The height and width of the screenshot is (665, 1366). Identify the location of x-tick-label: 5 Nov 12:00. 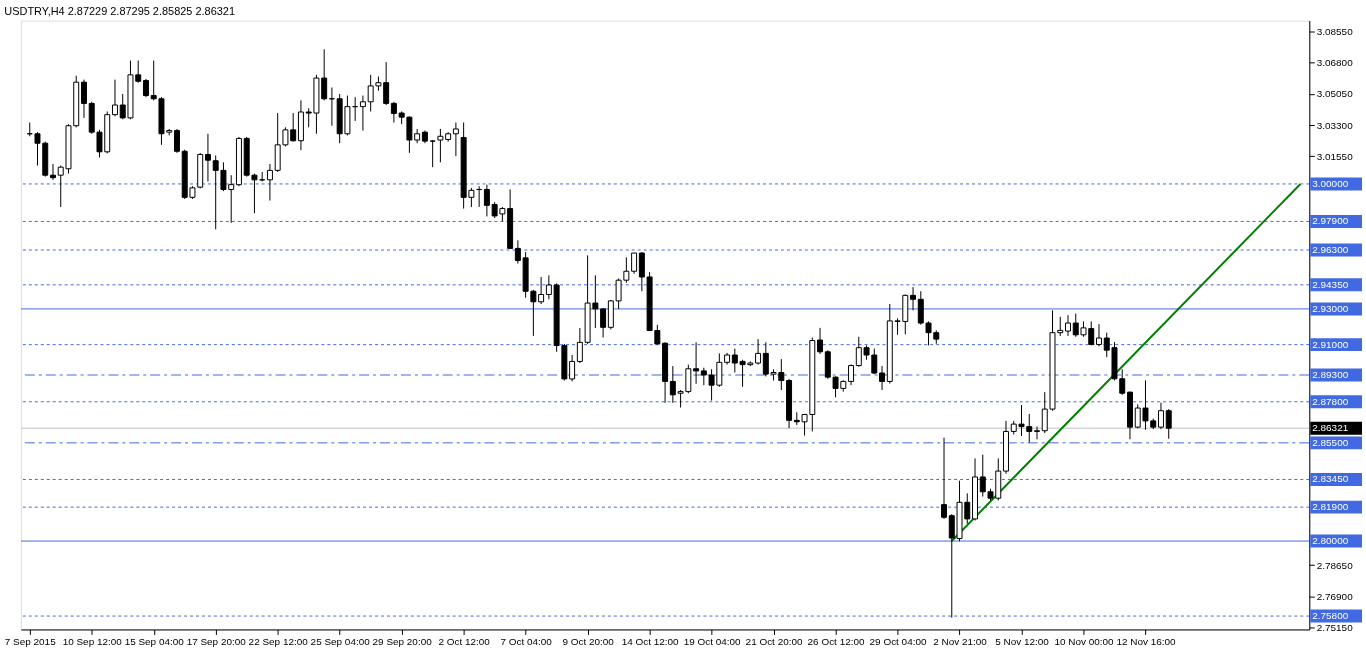
(1022, 641).